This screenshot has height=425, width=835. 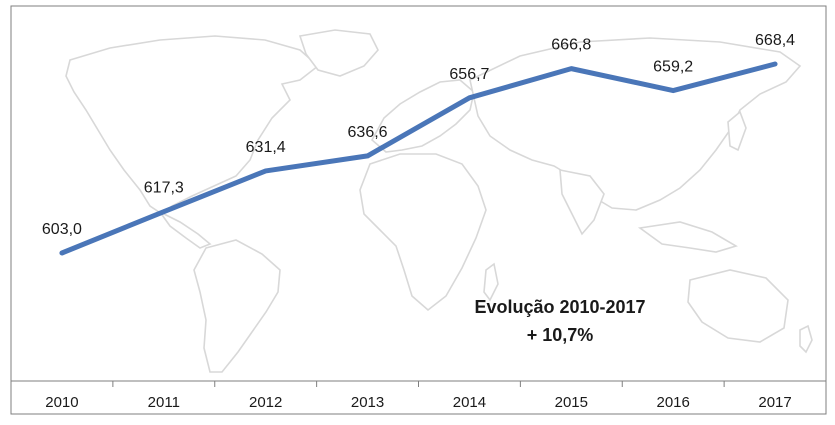 I want to click on map-india, so click(x=582, y=202).